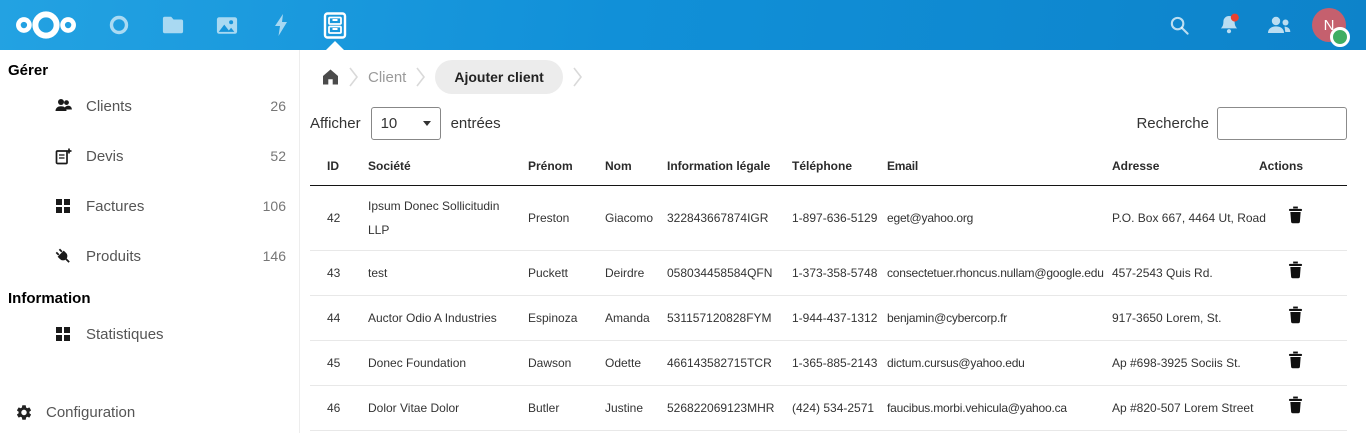 This screenshot has height=433, width=1366. I want to click on breadcrumb-ajouter-client: Ajouter client, so click(499, 77).